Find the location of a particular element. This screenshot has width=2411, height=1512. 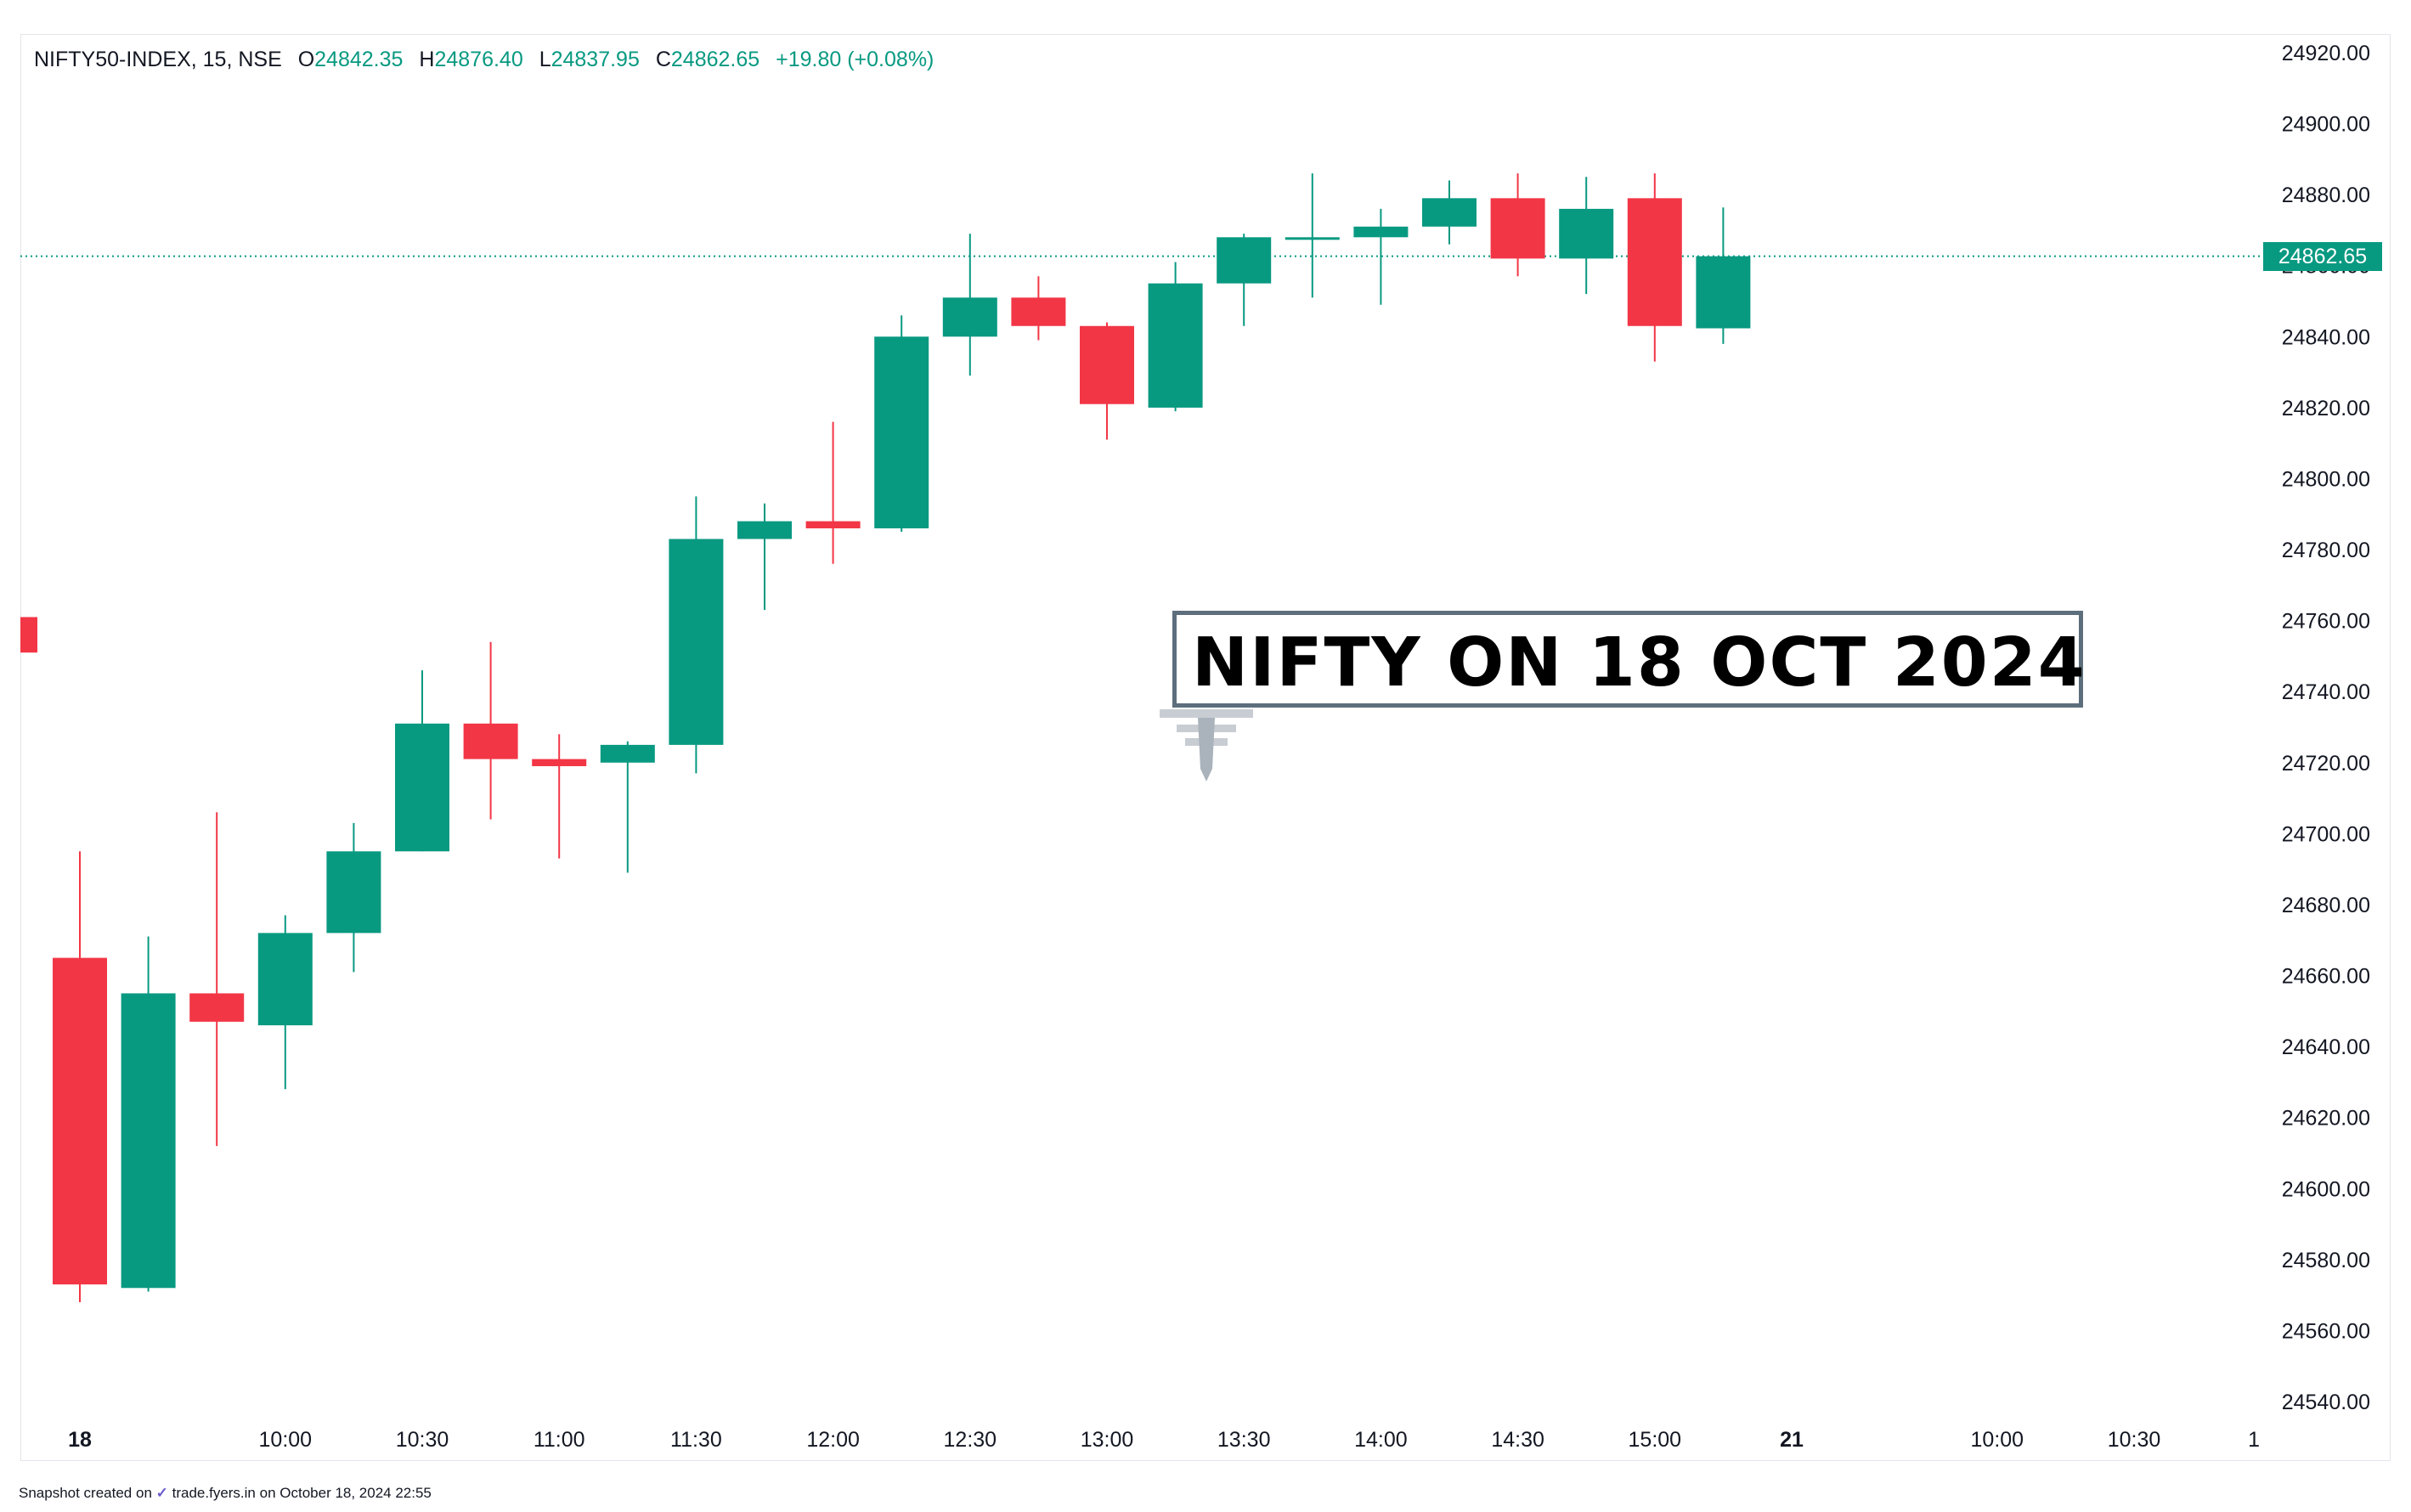

footer-prefix: Snapshot created on is located at coordinates (85, 1493).